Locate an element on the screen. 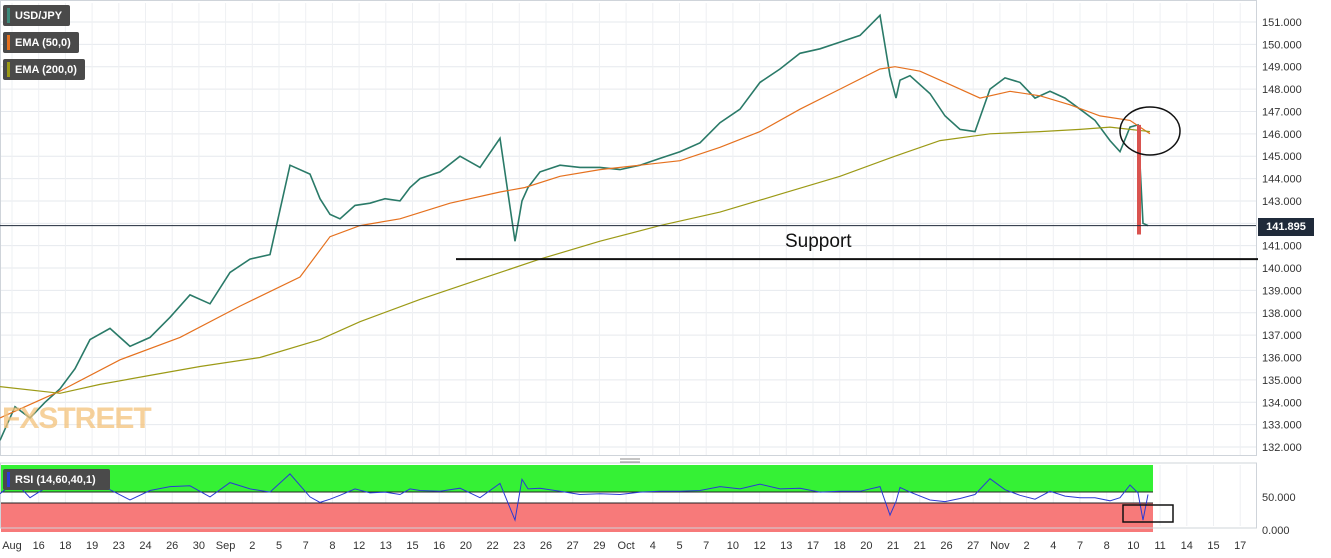 The width and height of the screenshot is (1331, 558). legend-ema200-label: EMA (200,0) is located at coordinates (46, 69).